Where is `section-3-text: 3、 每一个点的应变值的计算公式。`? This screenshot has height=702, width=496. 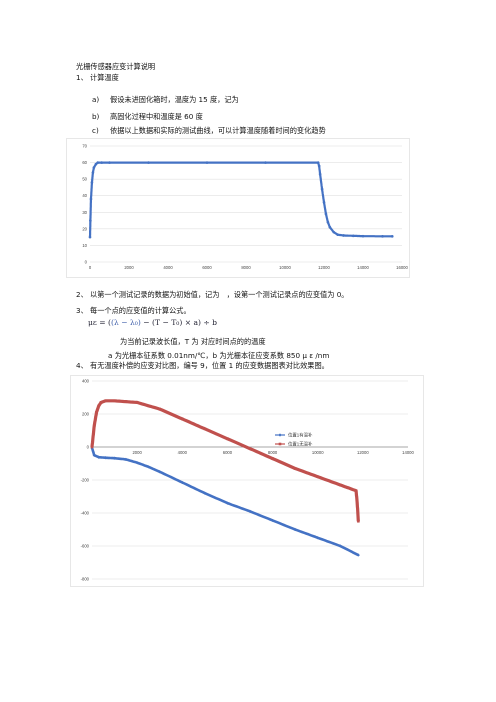
section-3-text: 3、 每一个点的应变值的计算公式。 is located at coordinates (133, 310).